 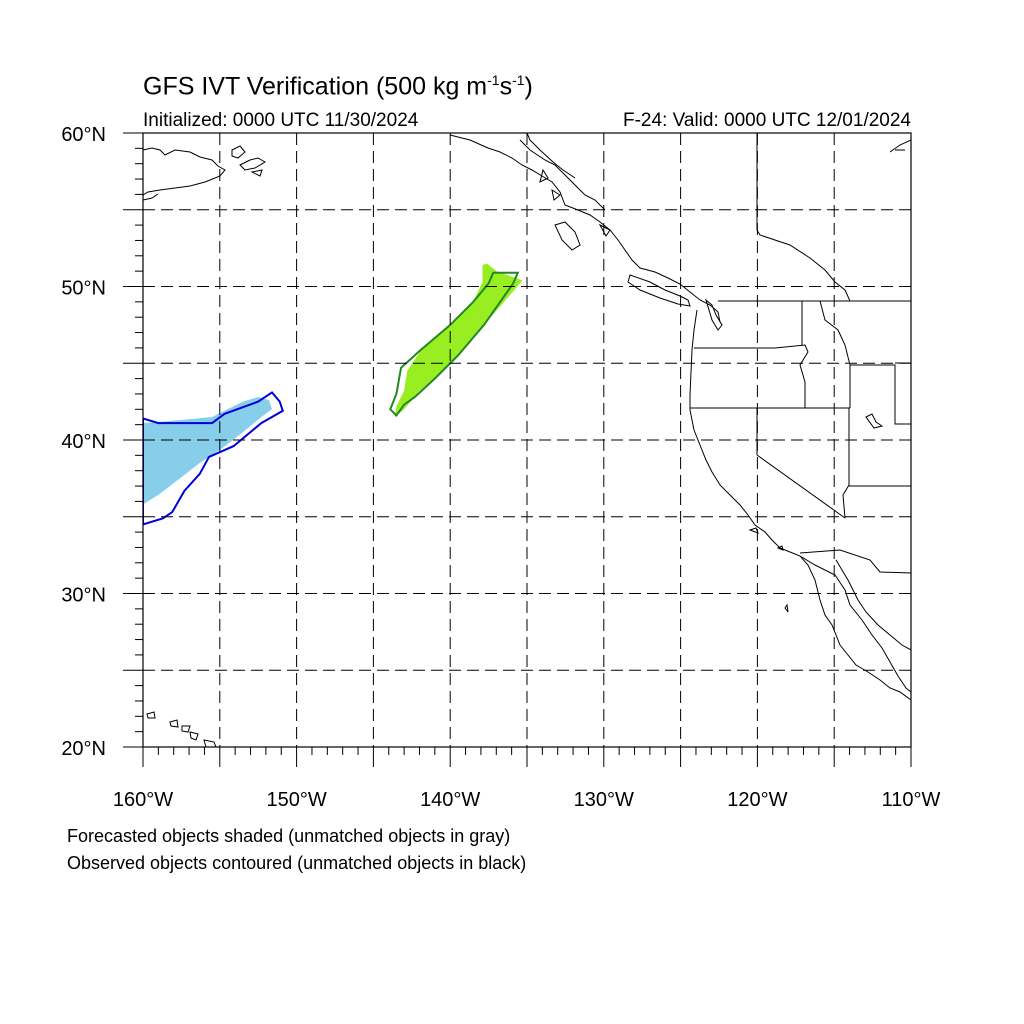 What do you see at coordinates (296, 800) in the screenshot?
I see `lon-label: 150°W` at bounding box center [296, 800].